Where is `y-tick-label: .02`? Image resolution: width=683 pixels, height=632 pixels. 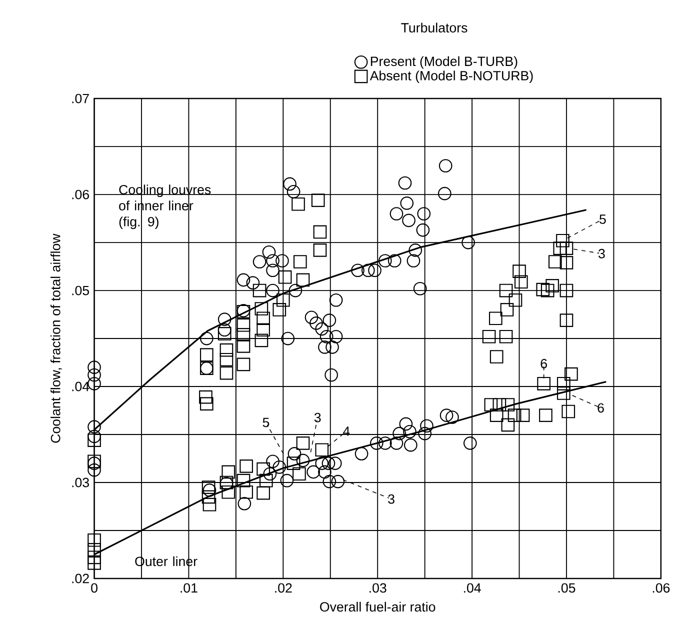 y-tick-label: .02 is located at coordinates (80, 579).